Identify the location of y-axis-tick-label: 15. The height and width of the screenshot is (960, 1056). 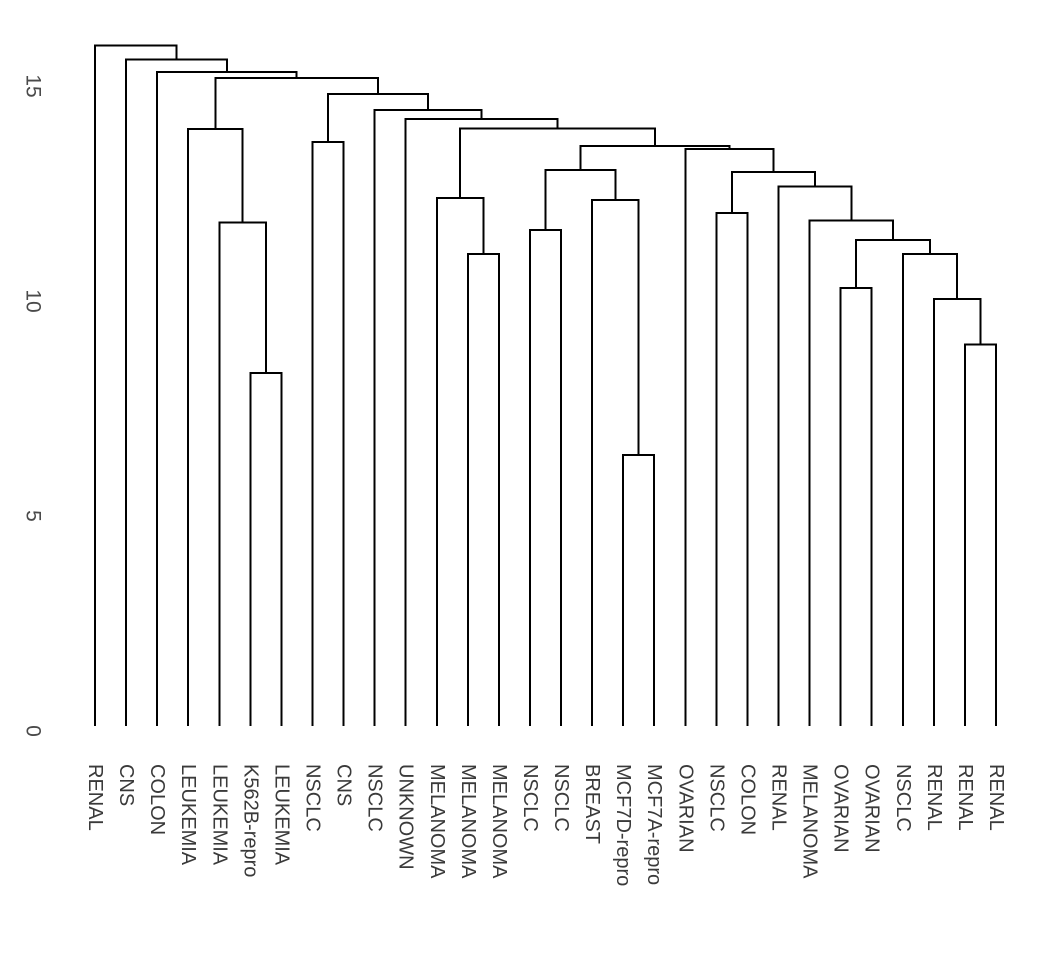
(33, 85).